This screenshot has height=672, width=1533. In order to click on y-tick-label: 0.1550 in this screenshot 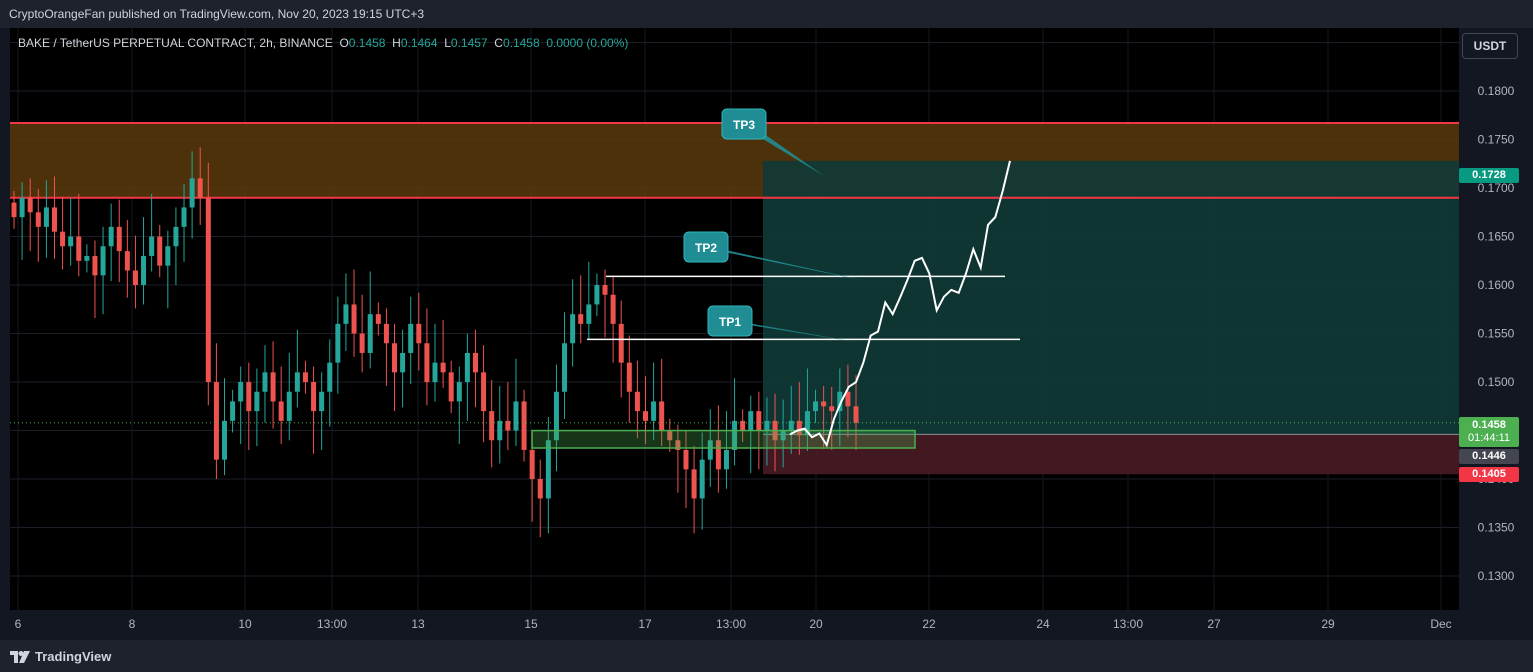, I will do `click(1496, 334)`.